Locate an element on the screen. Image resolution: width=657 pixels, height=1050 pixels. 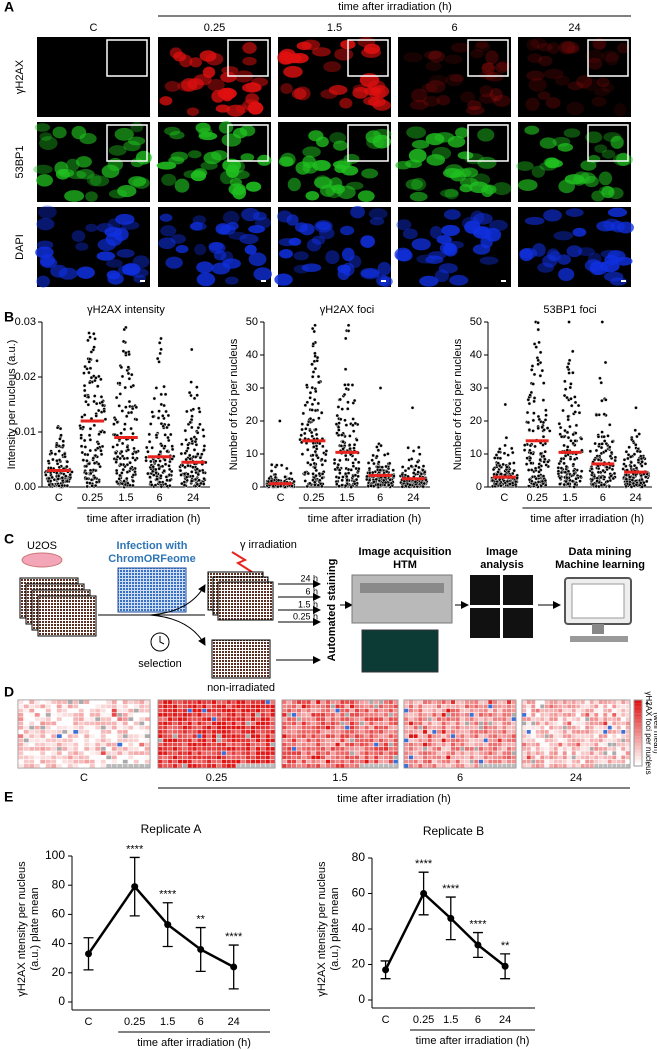
colorbar-step is located at coordinates (638, 728).